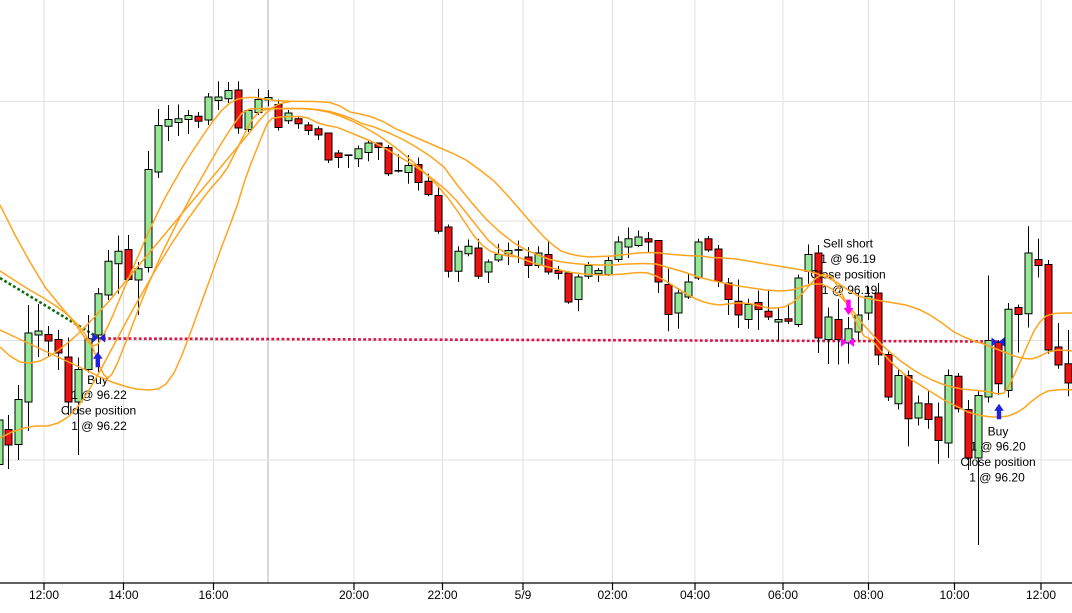  Describe the element at coordinates (695, 595) in the screenshot. I see `svg-text: 04:00` at that location.